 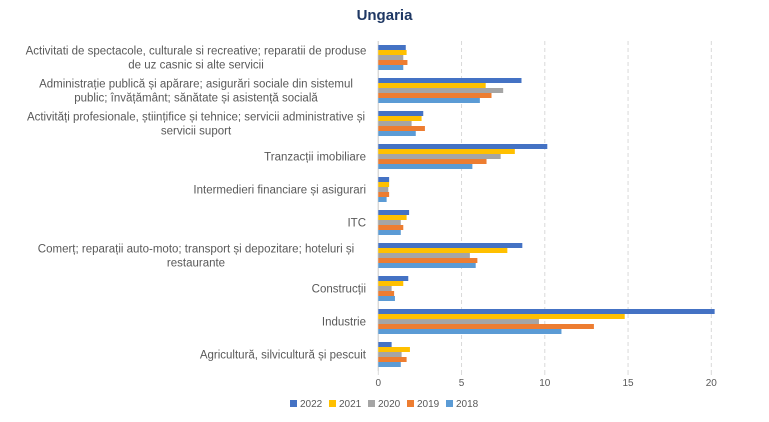 I want to click on category-label-line: servicii suport, so click(x=196, y=132).